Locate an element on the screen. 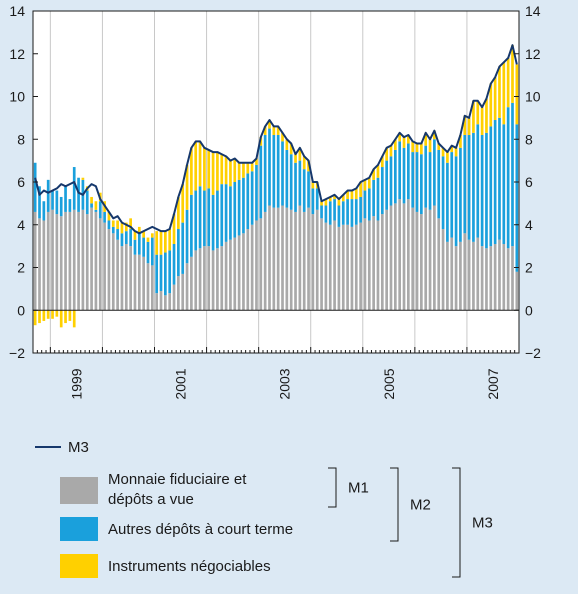 The width and height of the screenshot is (578, 594). x-tick-label-2001: 2001 is located at coordinates (181, 383).